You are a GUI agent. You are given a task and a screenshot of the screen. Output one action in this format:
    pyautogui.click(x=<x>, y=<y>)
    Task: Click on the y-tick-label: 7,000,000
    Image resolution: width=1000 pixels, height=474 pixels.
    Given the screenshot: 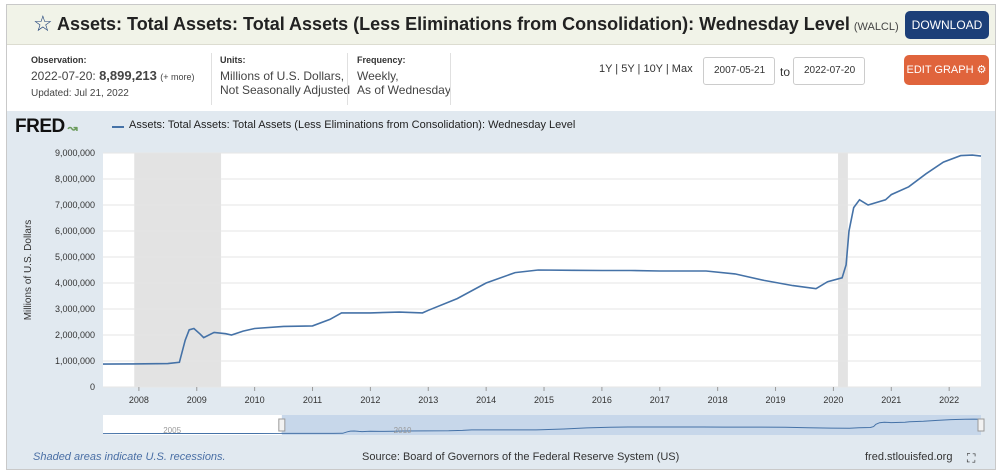 What is the action you would take?
    pyautogui.click(x=75, y=205)
    